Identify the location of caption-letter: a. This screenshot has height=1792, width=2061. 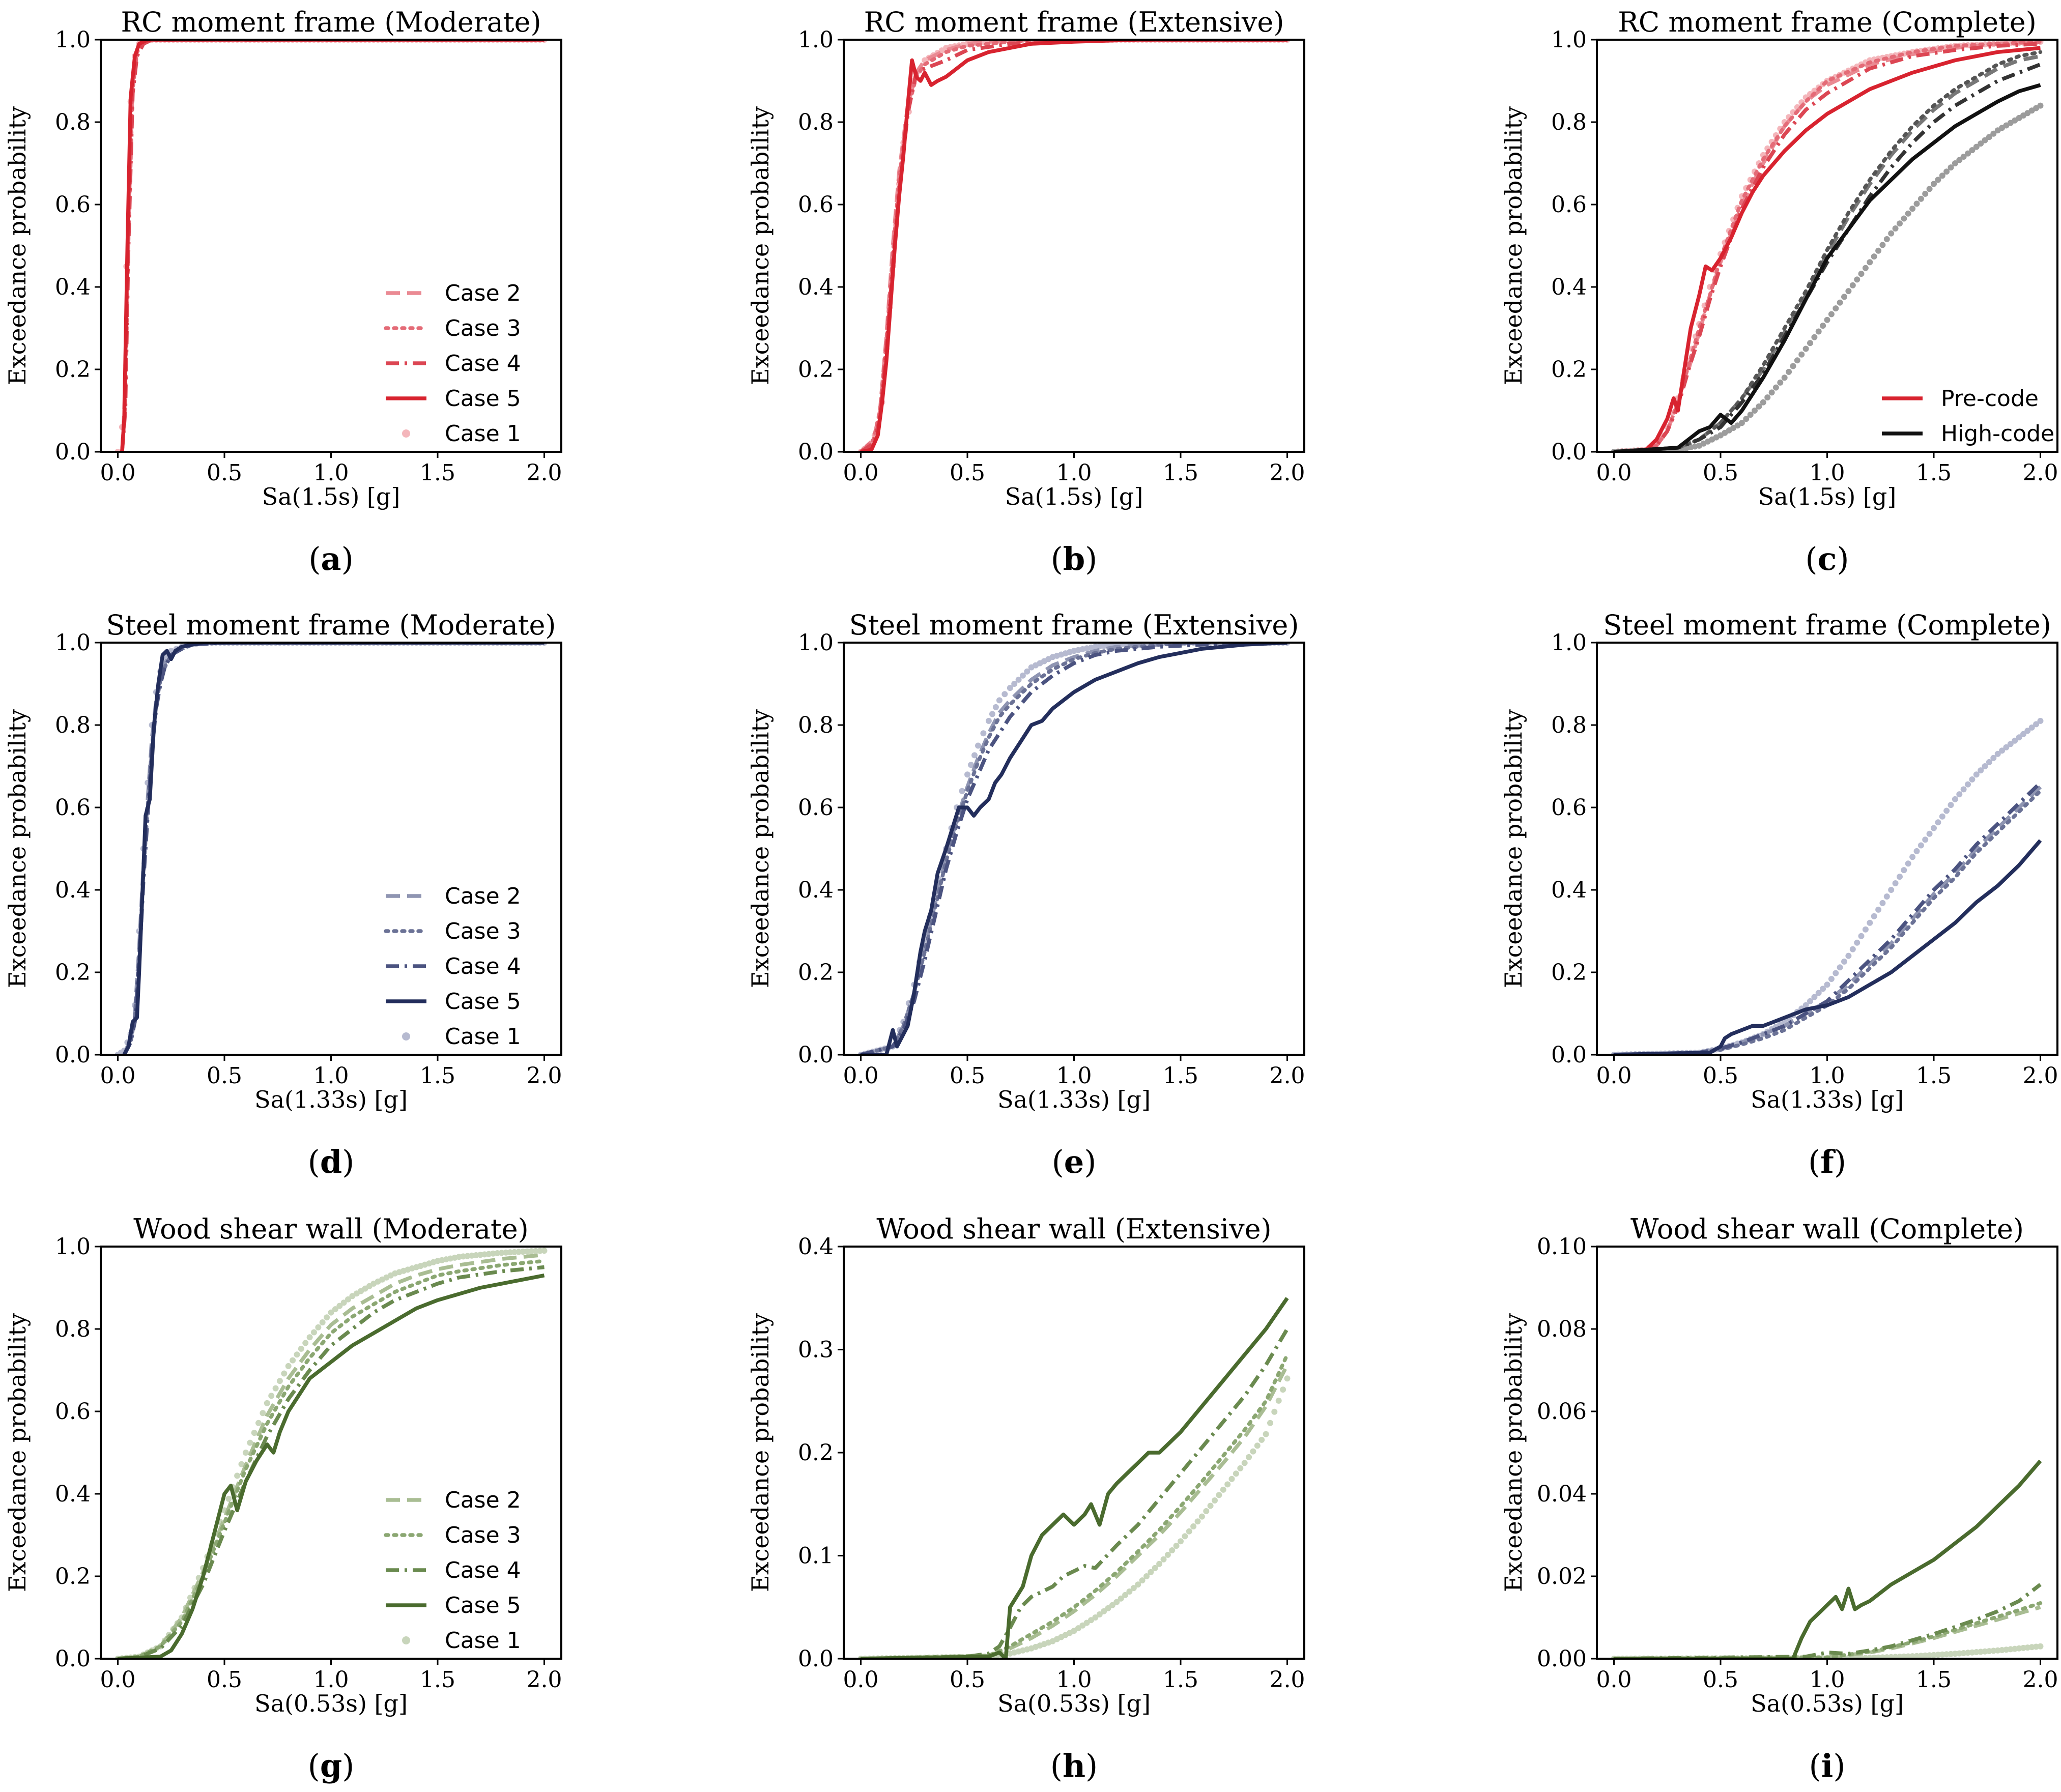
(331, 558).